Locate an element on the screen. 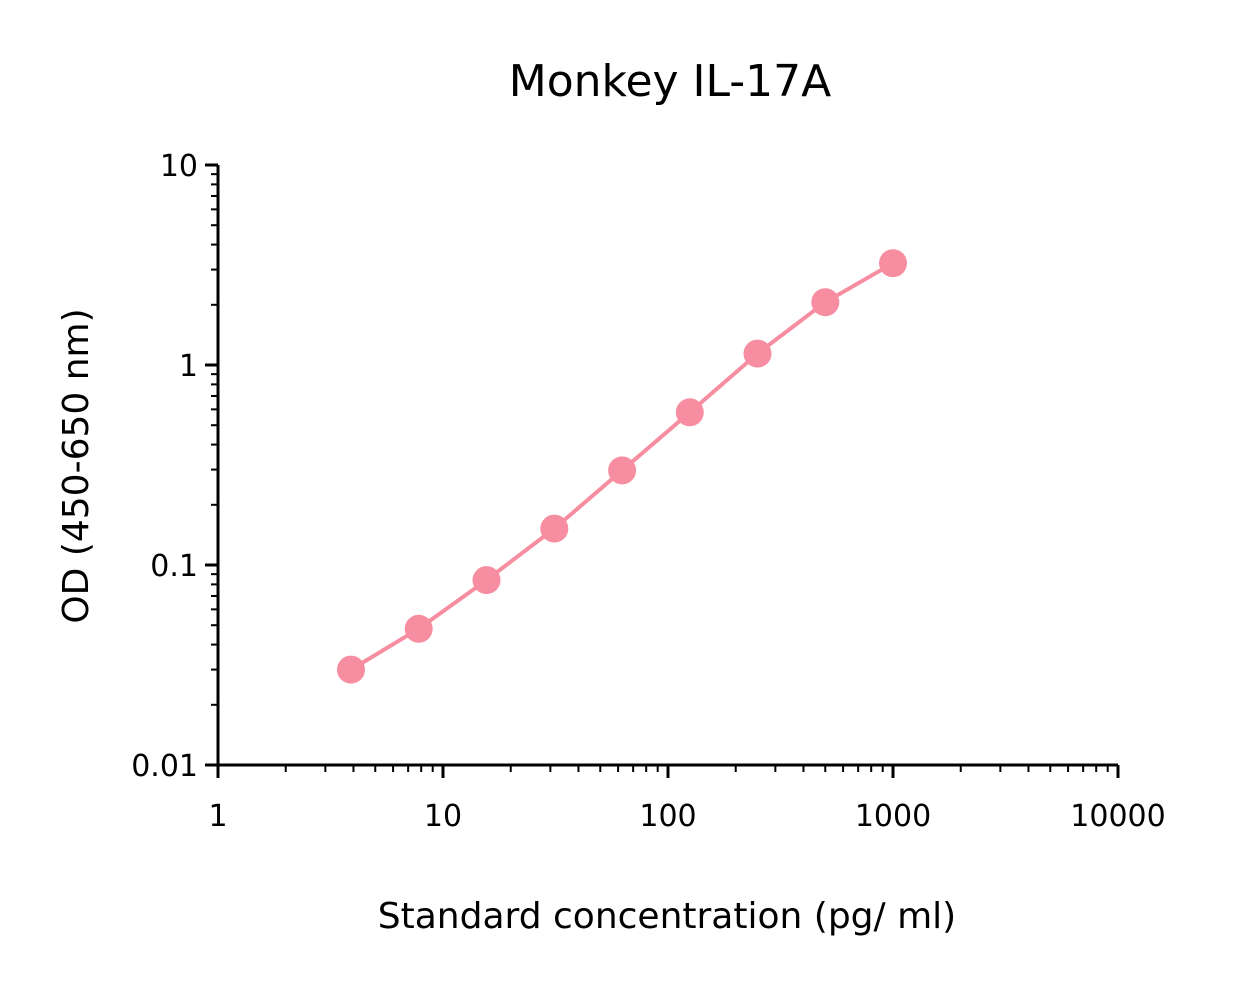  y-tick-label: 1 is located at coordinates (188, 366).